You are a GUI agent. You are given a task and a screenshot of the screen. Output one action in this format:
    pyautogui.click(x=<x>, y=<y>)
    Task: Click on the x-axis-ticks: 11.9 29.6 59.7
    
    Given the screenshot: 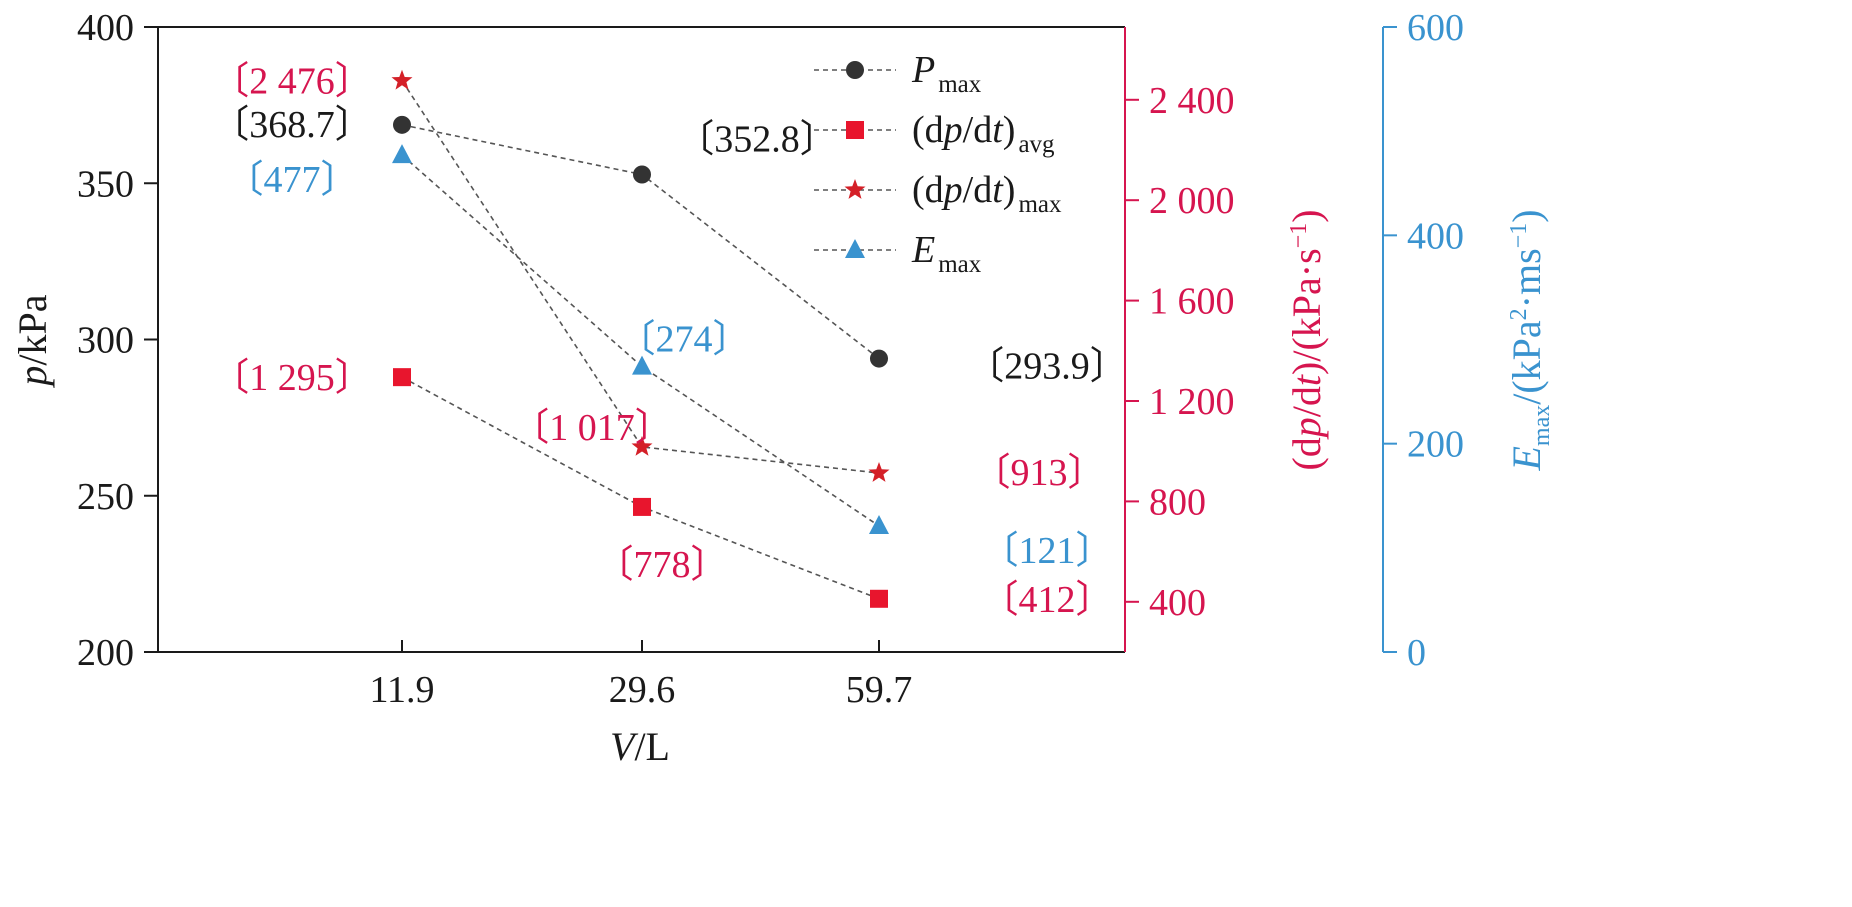 What is the action you would take?
    pyautogui.click(x=640, y=675)
    